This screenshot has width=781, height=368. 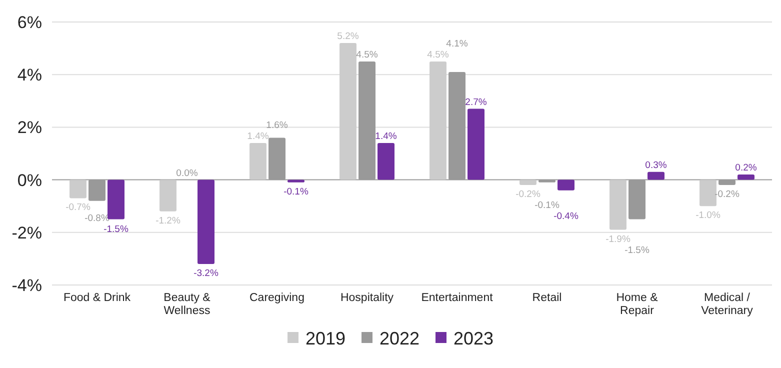 I want to click on data-label: 4.1%, so click(x=457, y=44).